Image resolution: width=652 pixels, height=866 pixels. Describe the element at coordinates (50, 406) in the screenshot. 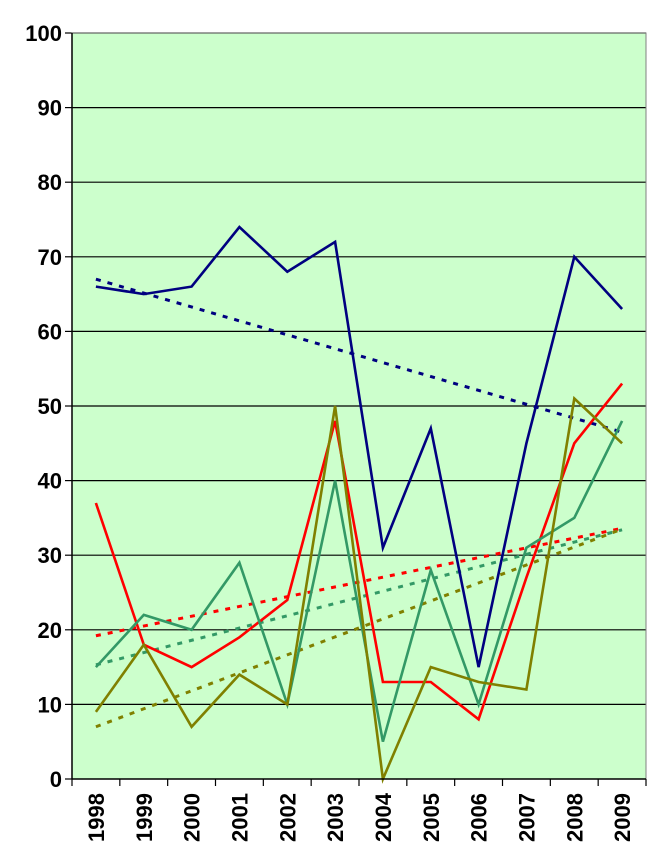

I see `y-tick-label: 50` at that location.